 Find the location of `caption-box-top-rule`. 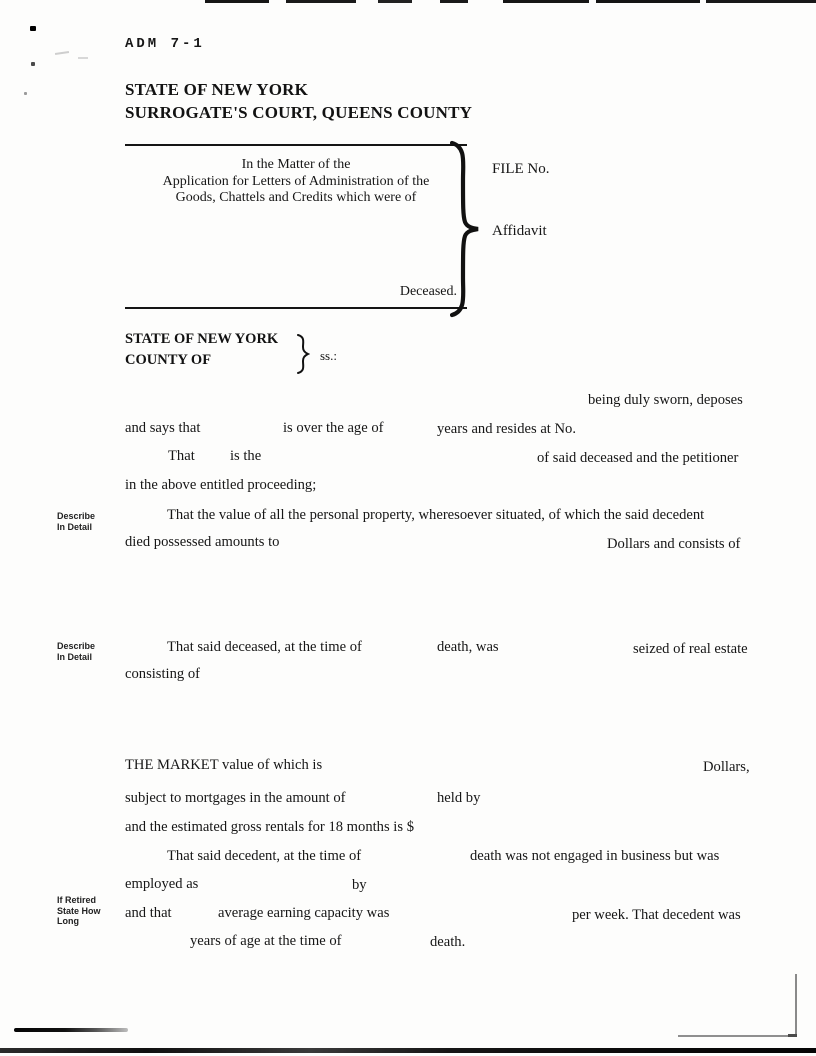

caption-box-top-rule is located at coordinates (296, 145).